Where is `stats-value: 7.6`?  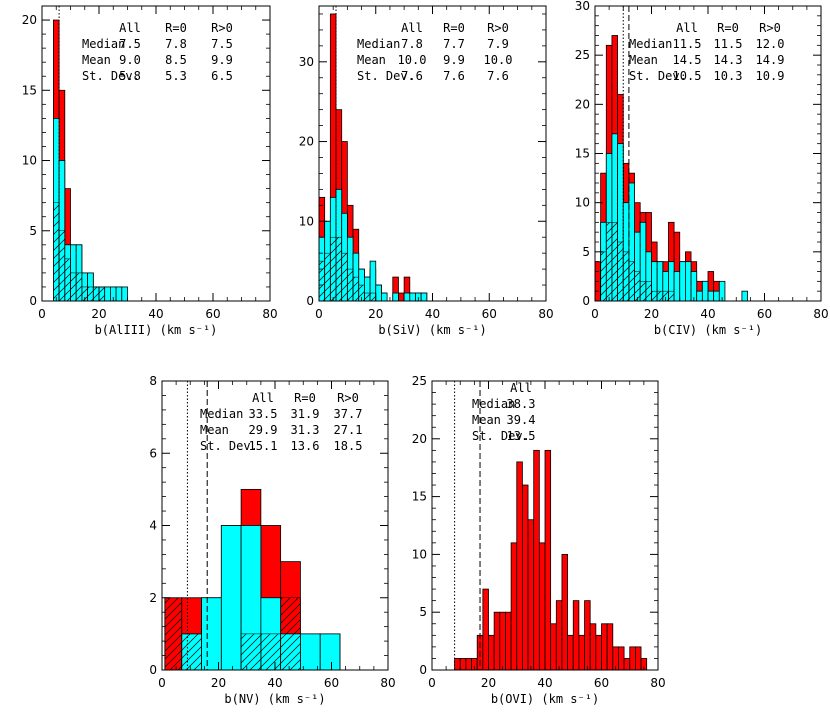 stats-value: 7.6 is located at coordinates (412, 76).